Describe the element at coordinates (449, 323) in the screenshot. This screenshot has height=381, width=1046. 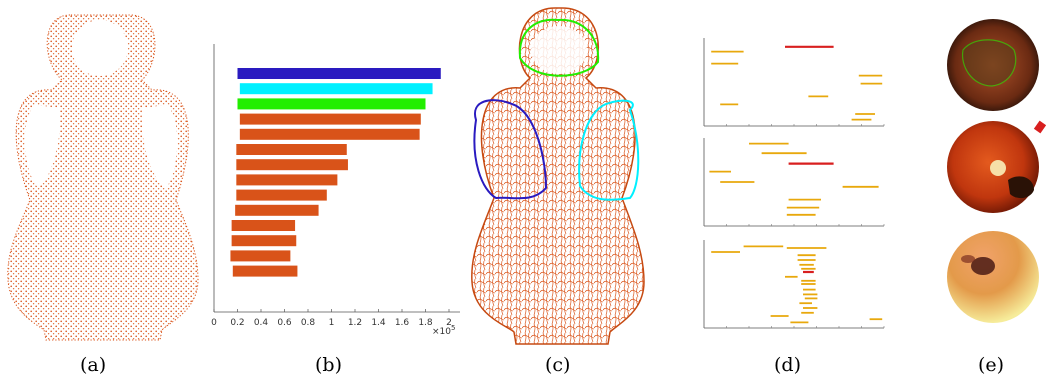
I see `x-tick-label: 2` at that location.